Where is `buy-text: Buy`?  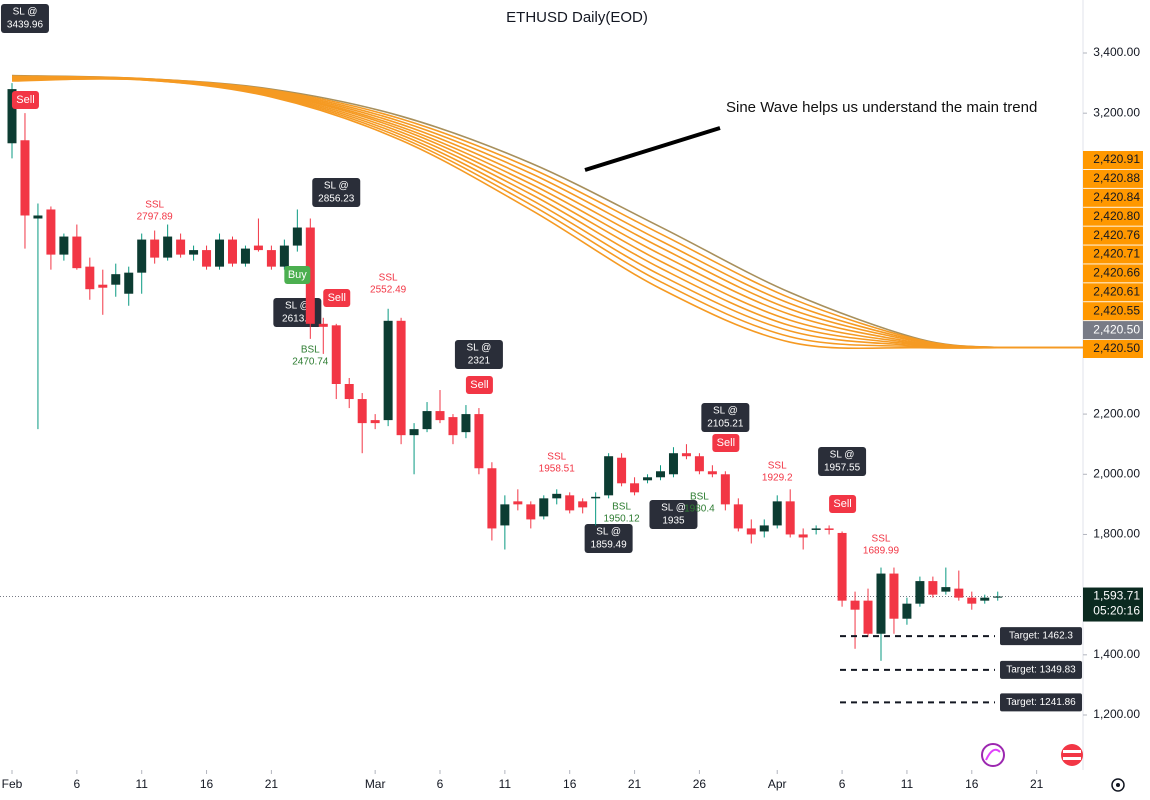
buy-text: Buy is located at coordinates (297, 275).